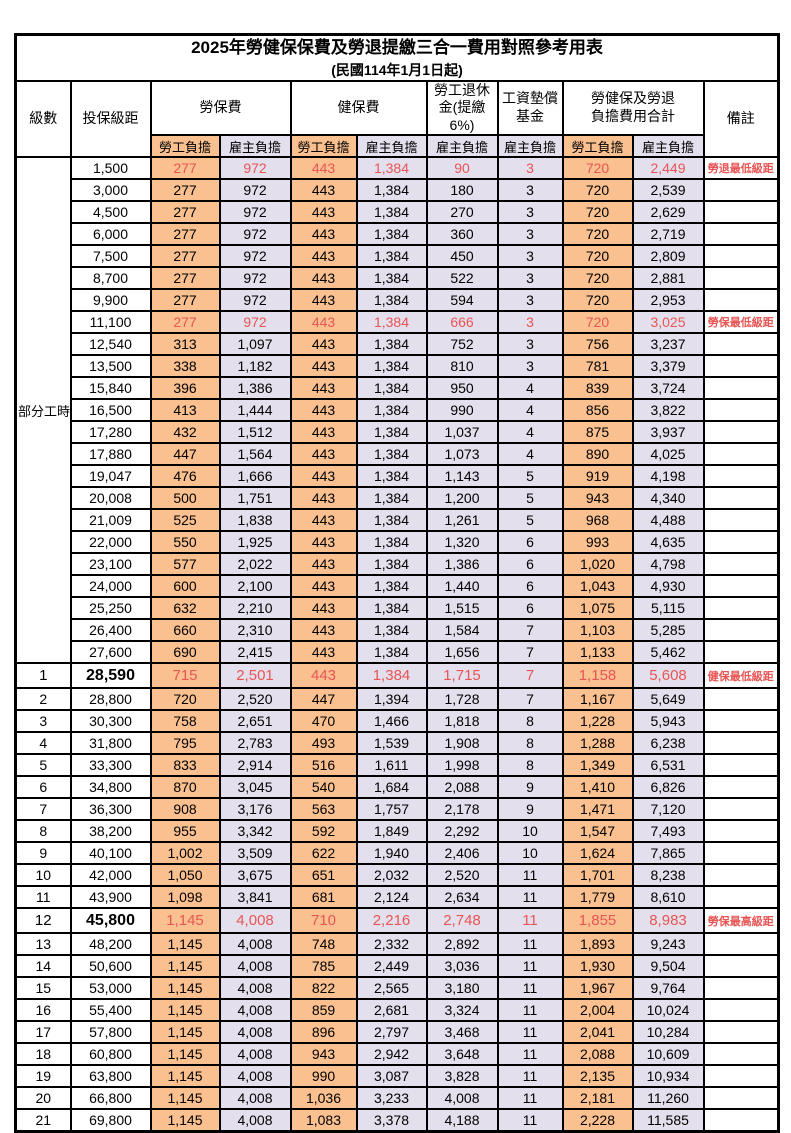 This screenshot has height=1133, width=791. What do you see at coordinates (110, 410) in the screenshot?
I see `bracket-cell: 16,500` at bounding box center [110, 410].